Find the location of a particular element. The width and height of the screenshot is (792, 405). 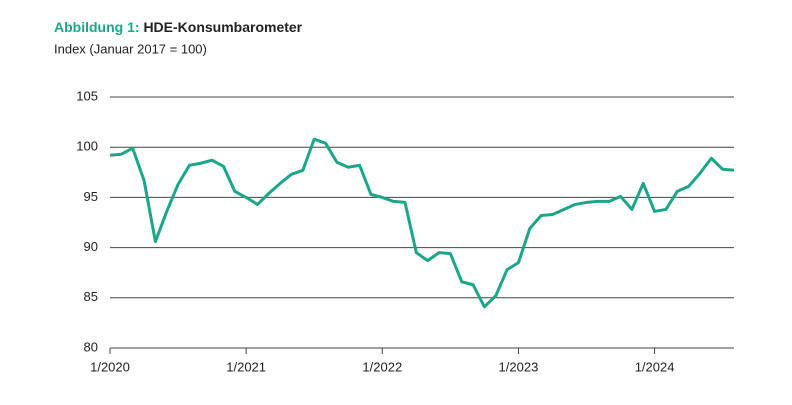

x-tick-label: 1/2022 is located at coordinates (382, 366).